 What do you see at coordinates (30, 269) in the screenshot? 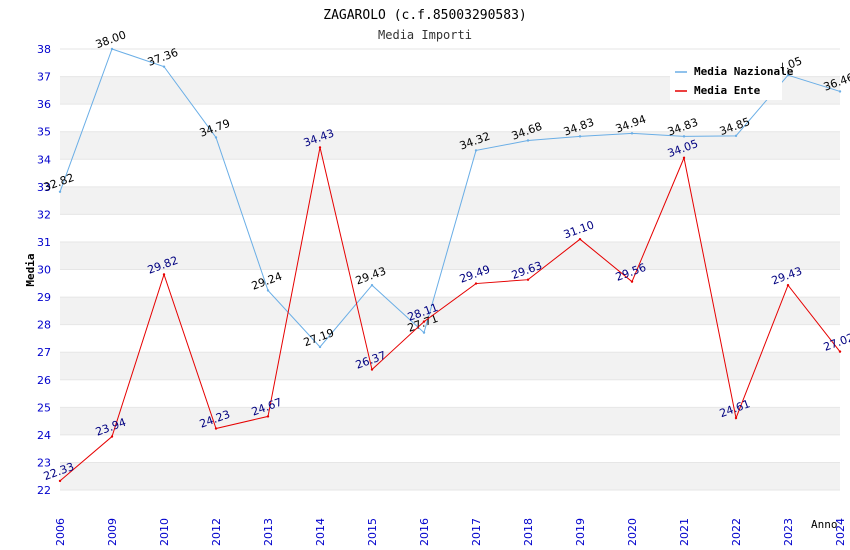
I see `y-axis-label: Media` at bounding box center [30, 269].